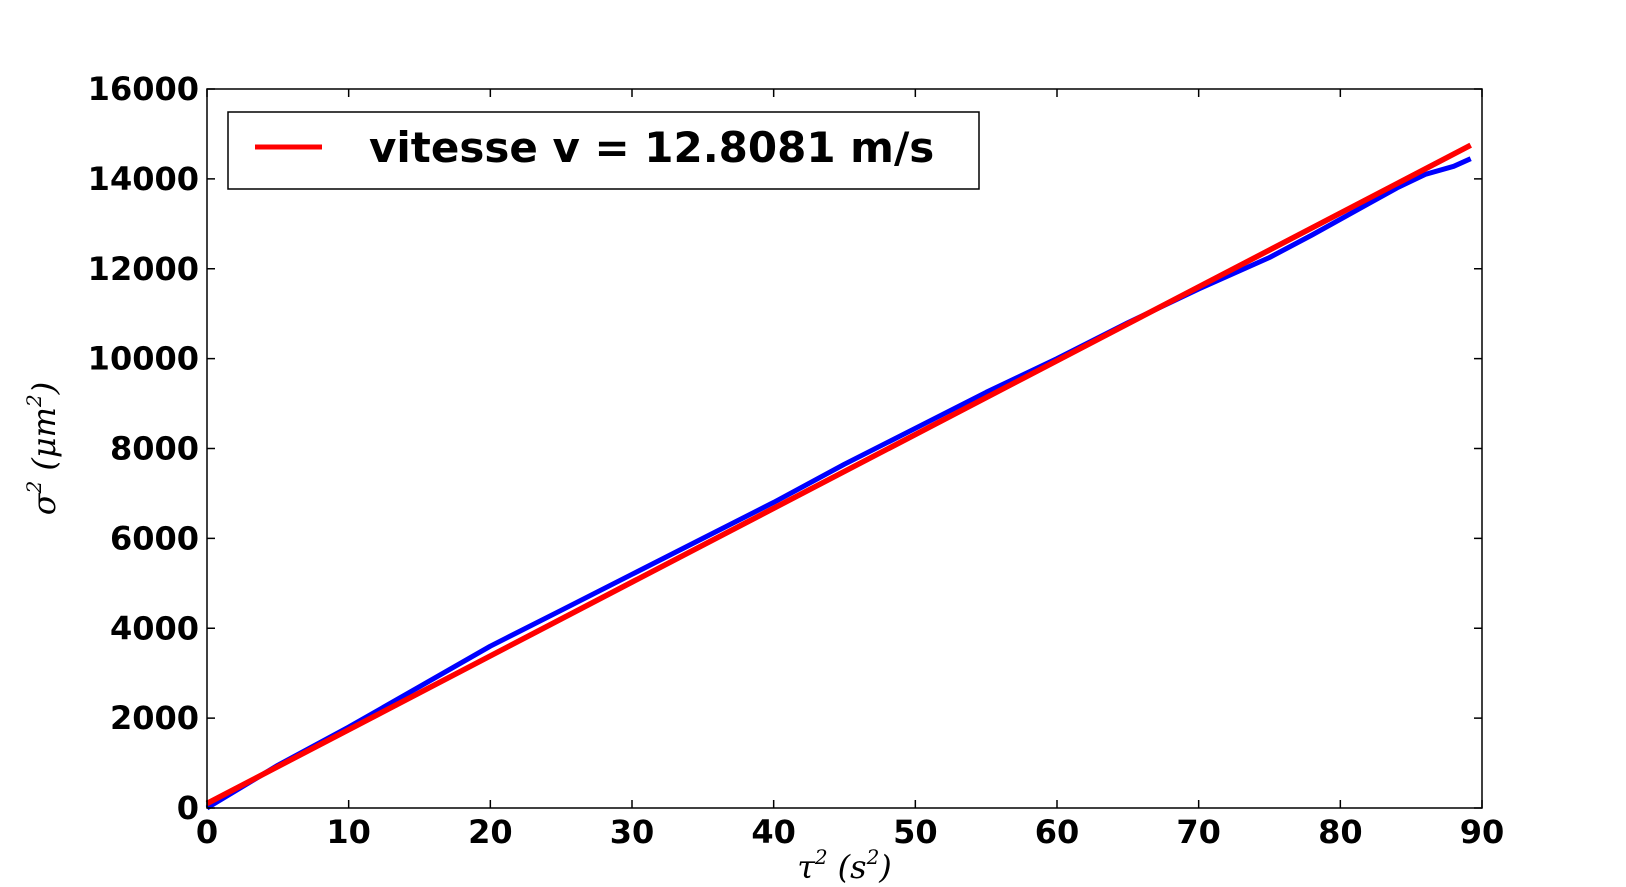 The height and width of the screenshot is (887, 1626). What do you see at coordinates (1482, 832) in the screenshot?
I see `x-tick-label: 90` at bounding box center [1482, 832].